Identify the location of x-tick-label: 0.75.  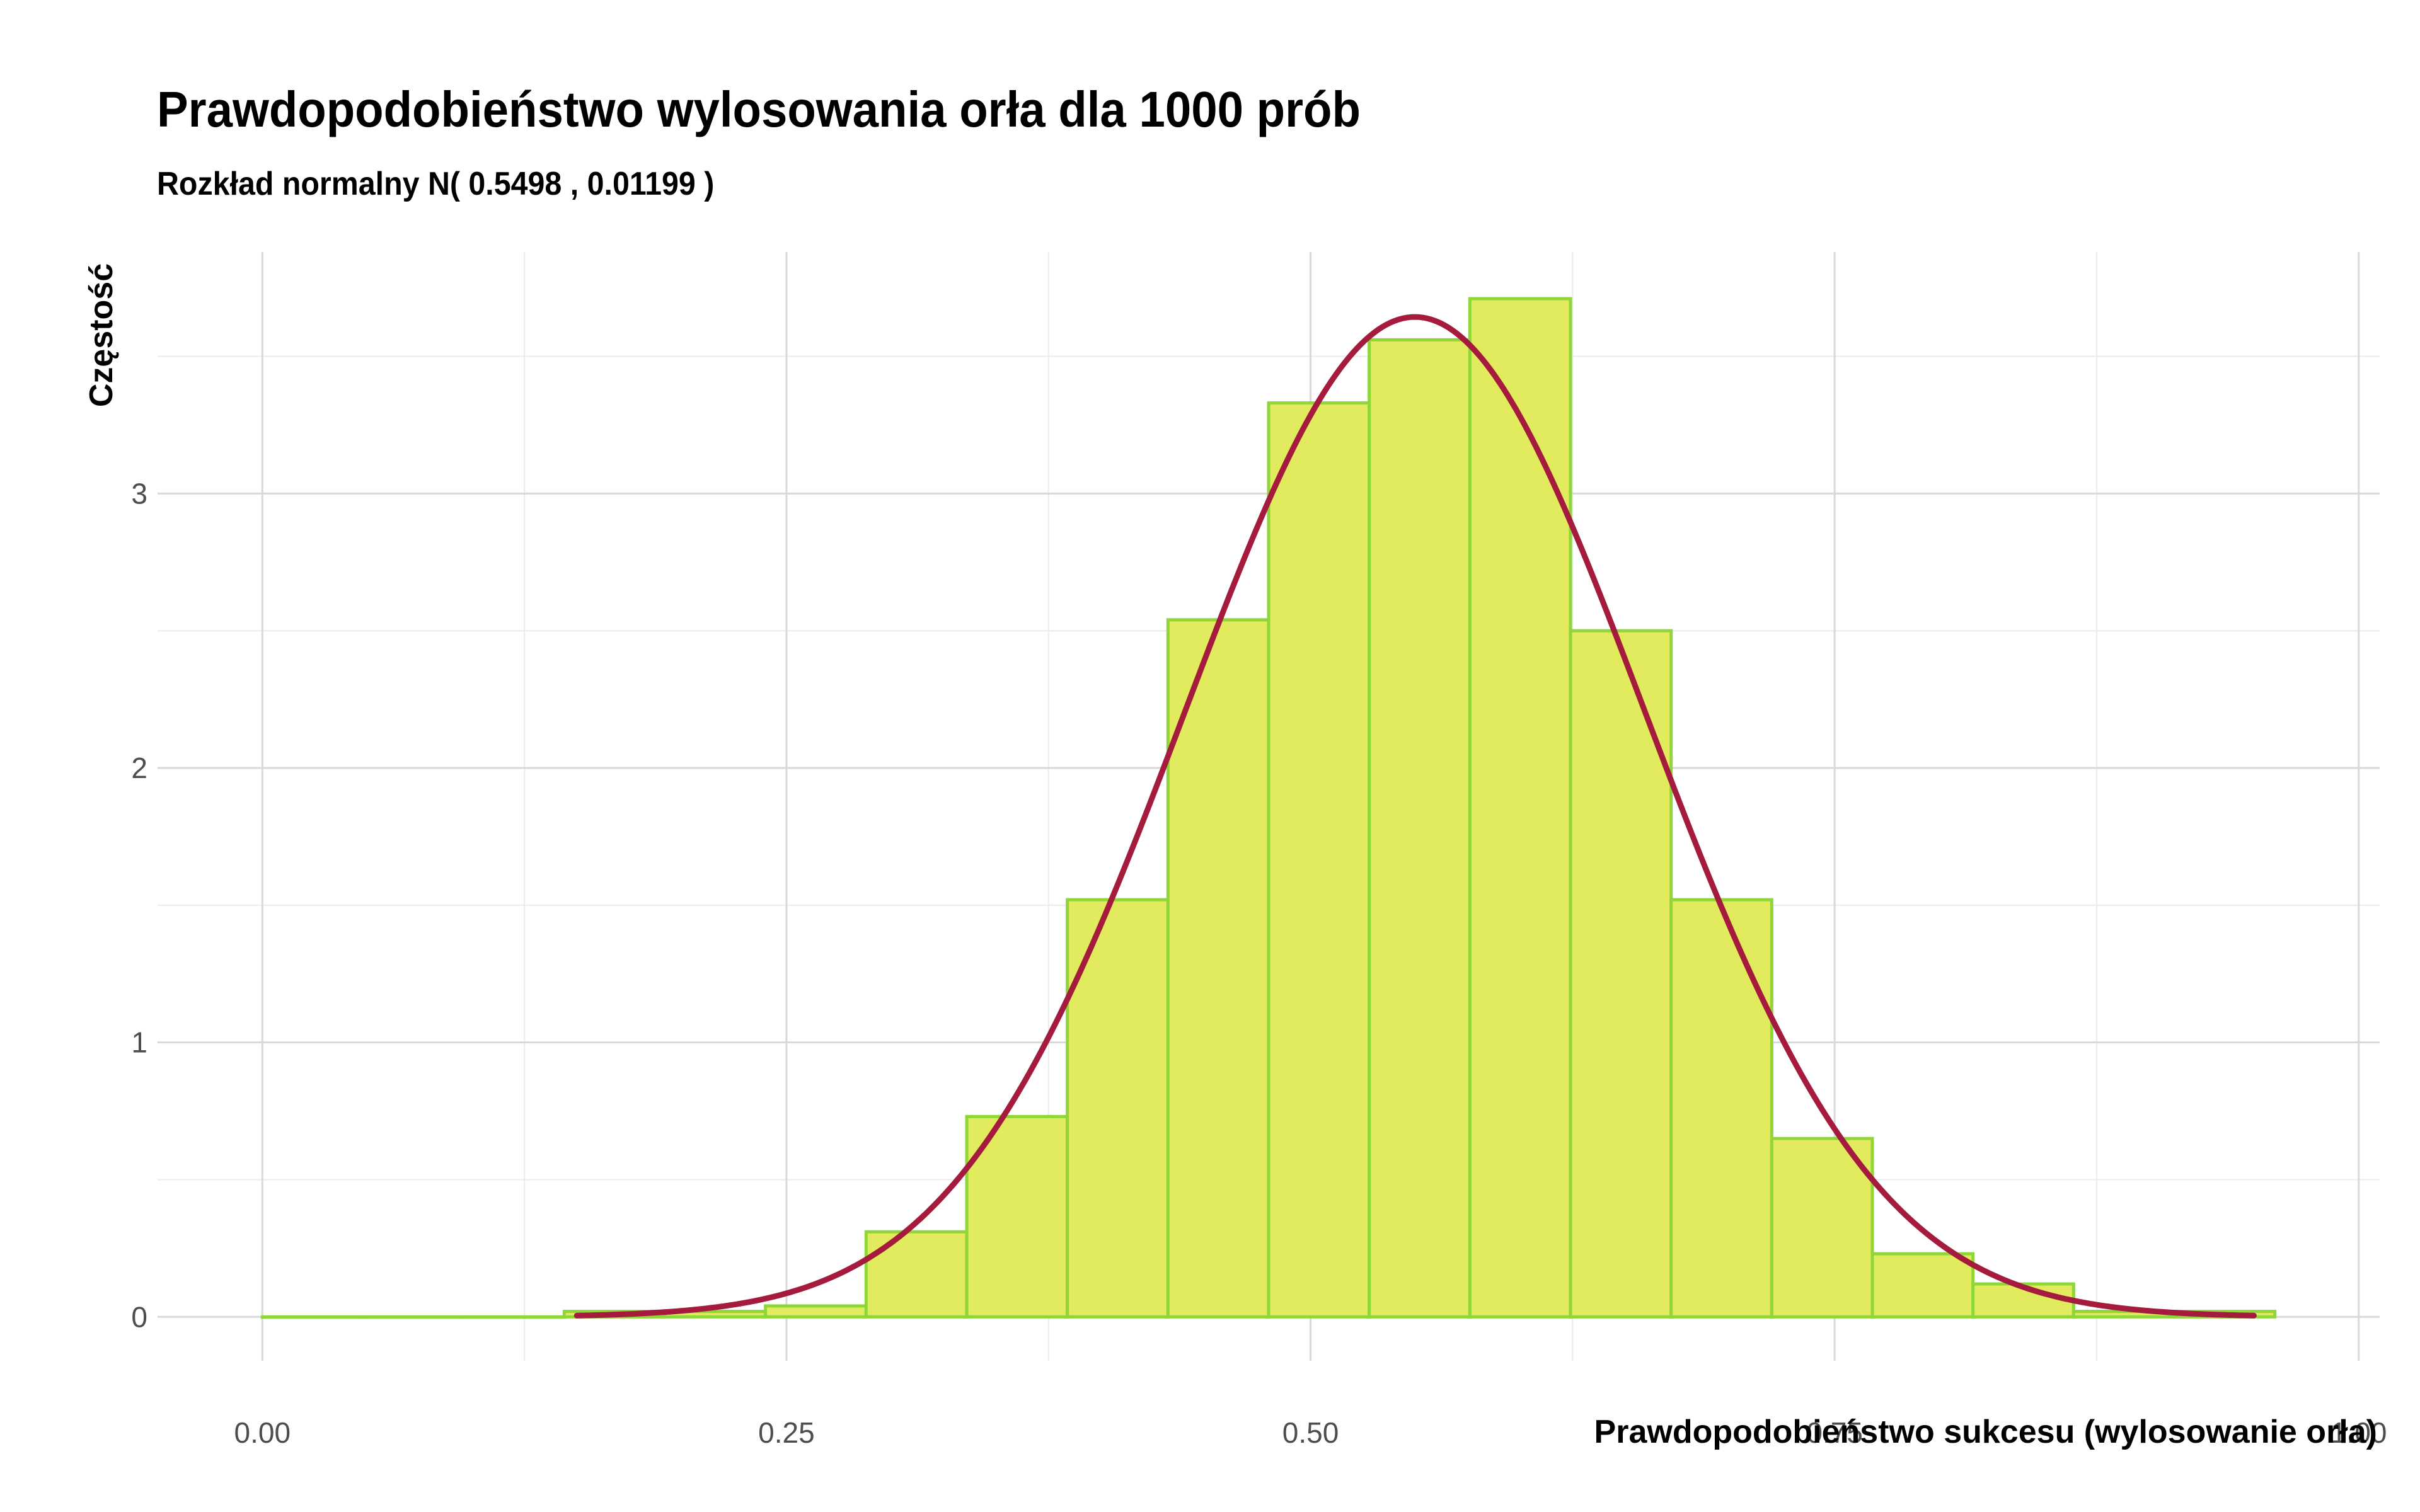
(1835, 1432).